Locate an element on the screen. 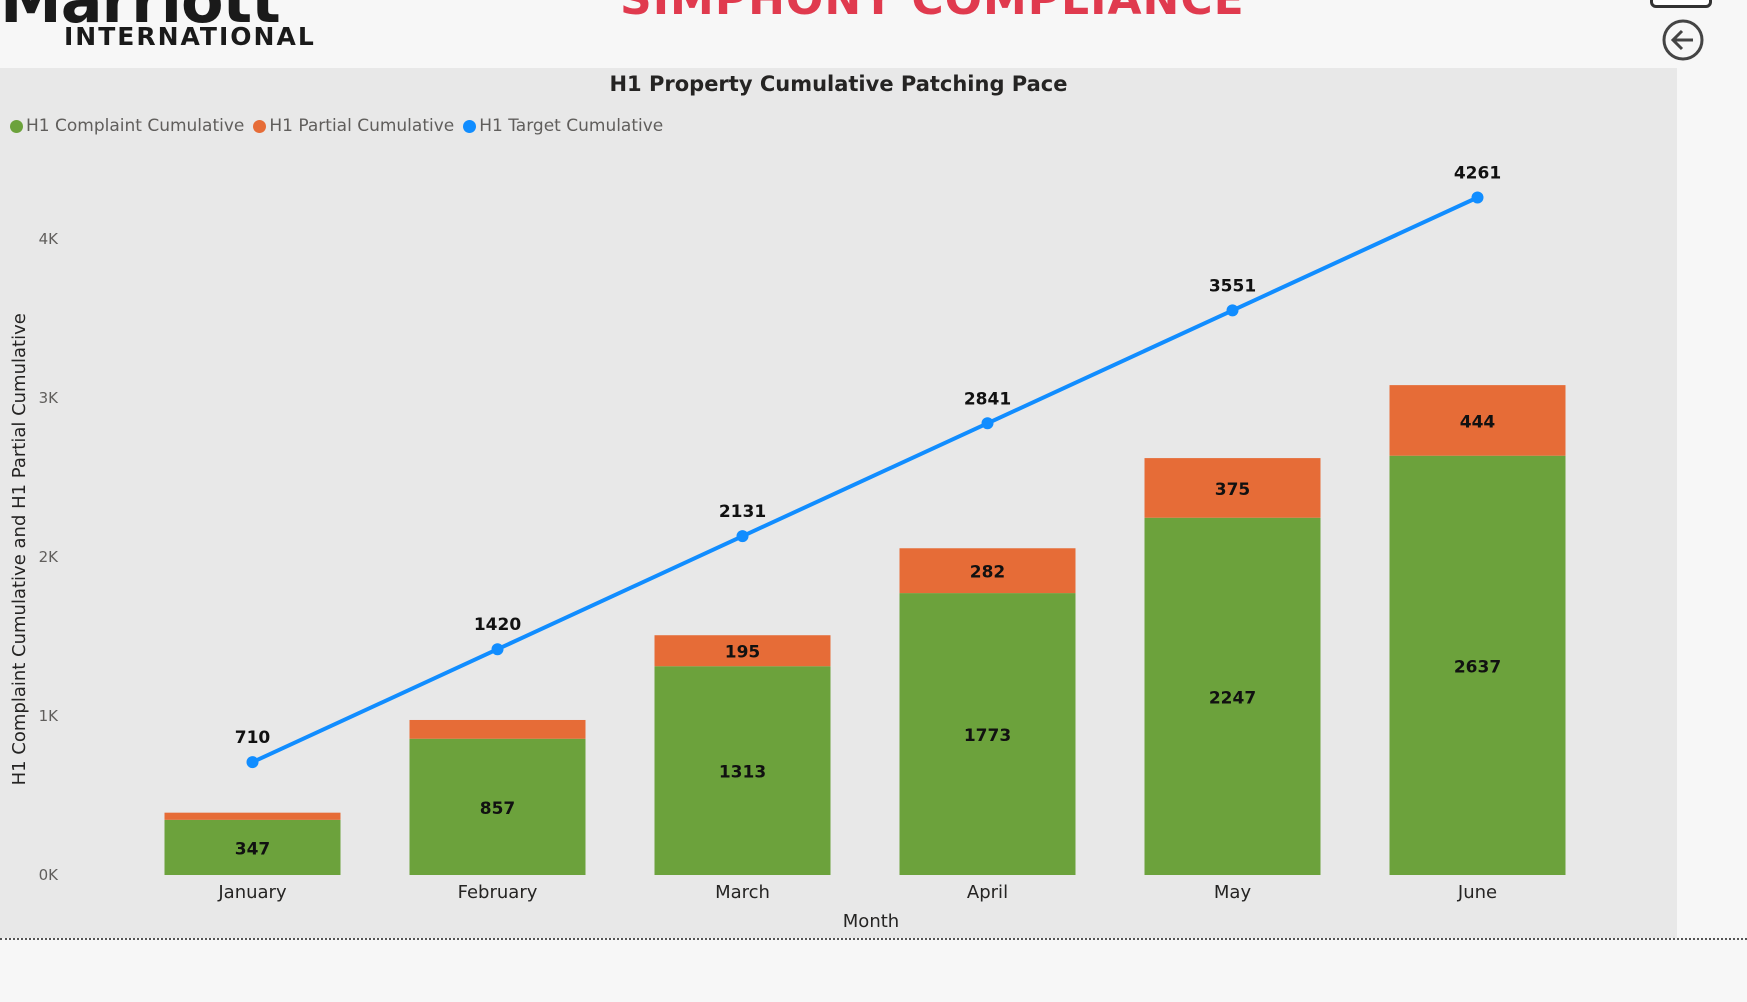 The image size is (1747, 1002). bar-label-complaint: 857 is located at coordinates (498, 809).